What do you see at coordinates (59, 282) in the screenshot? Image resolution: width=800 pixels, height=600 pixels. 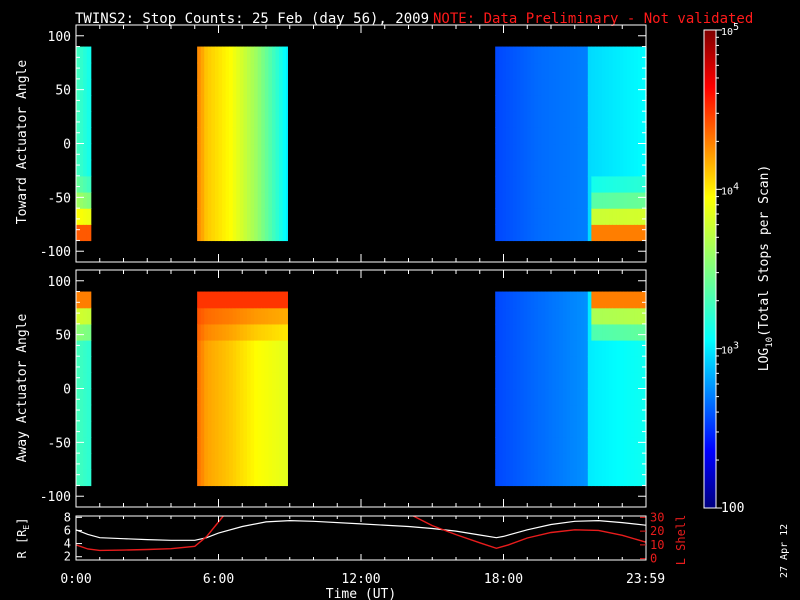 I see `y-tick-label: 100` at bounding box center [59, 282].